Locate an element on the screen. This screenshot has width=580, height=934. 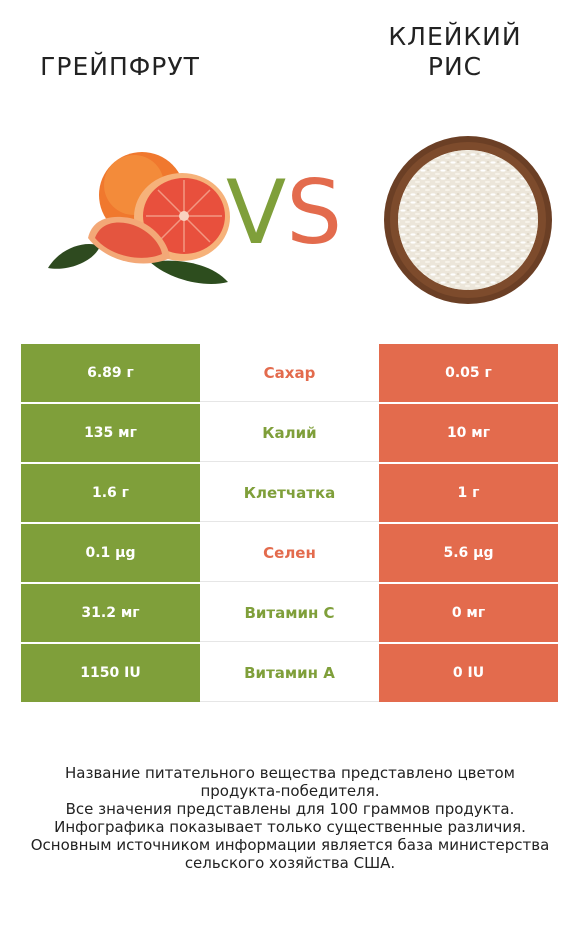
grapefruit-image is located at coordinates (139, 218).